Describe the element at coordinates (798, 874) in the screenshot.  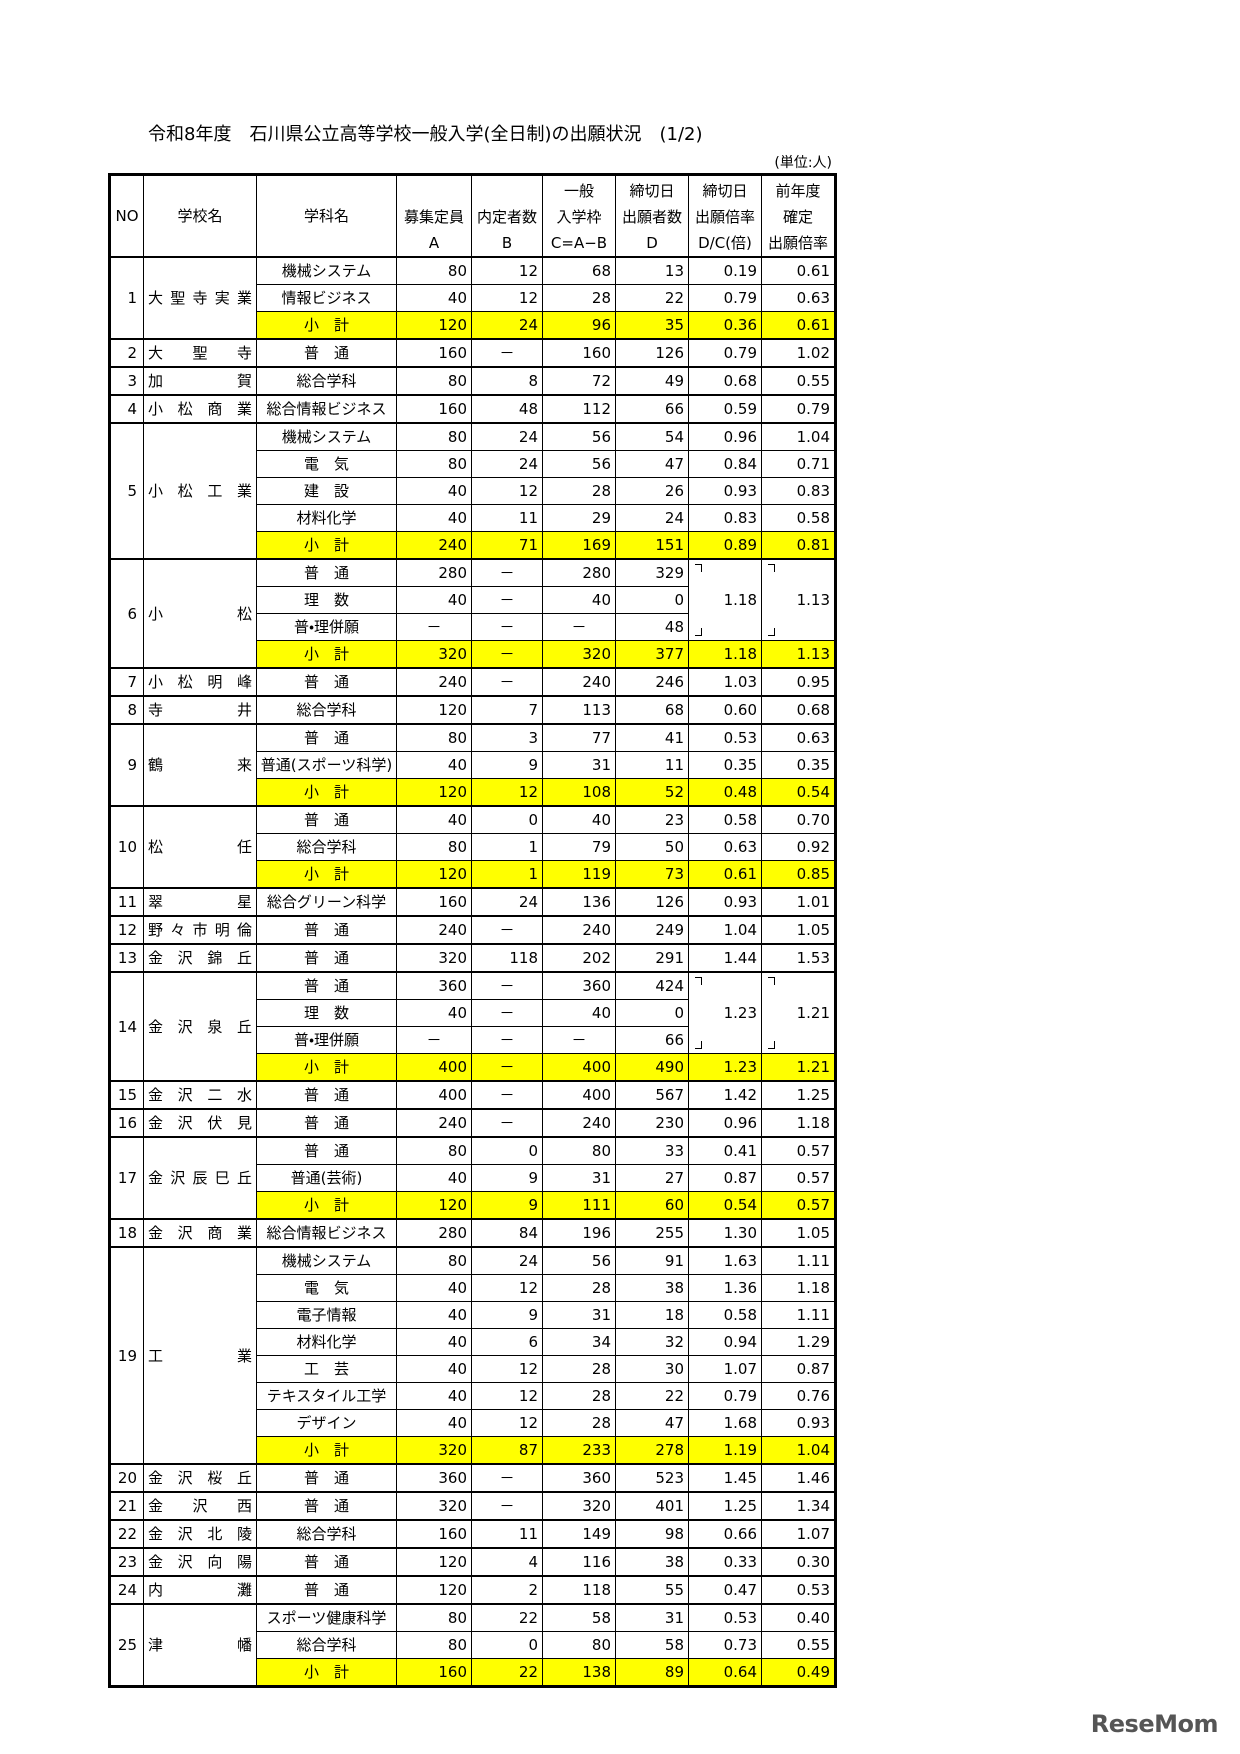
I see `cell: 0.85` at that location.